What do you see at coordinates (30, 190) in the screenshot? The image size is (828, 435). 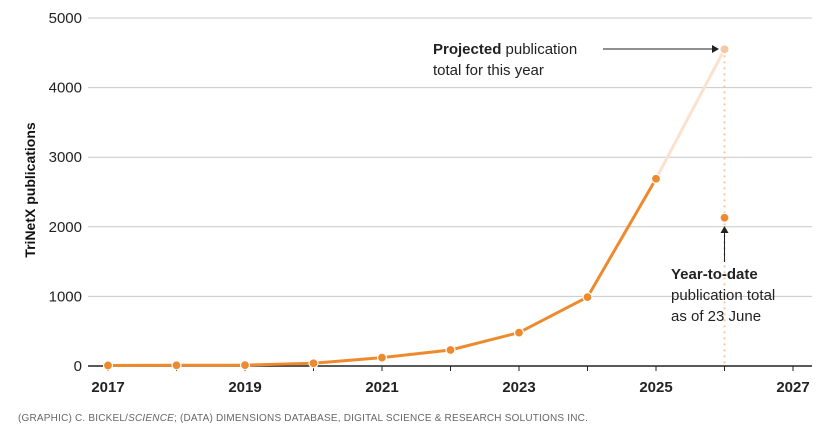 I see `y-axis-label: TriNetX publications` at bounding box center [30, 190].